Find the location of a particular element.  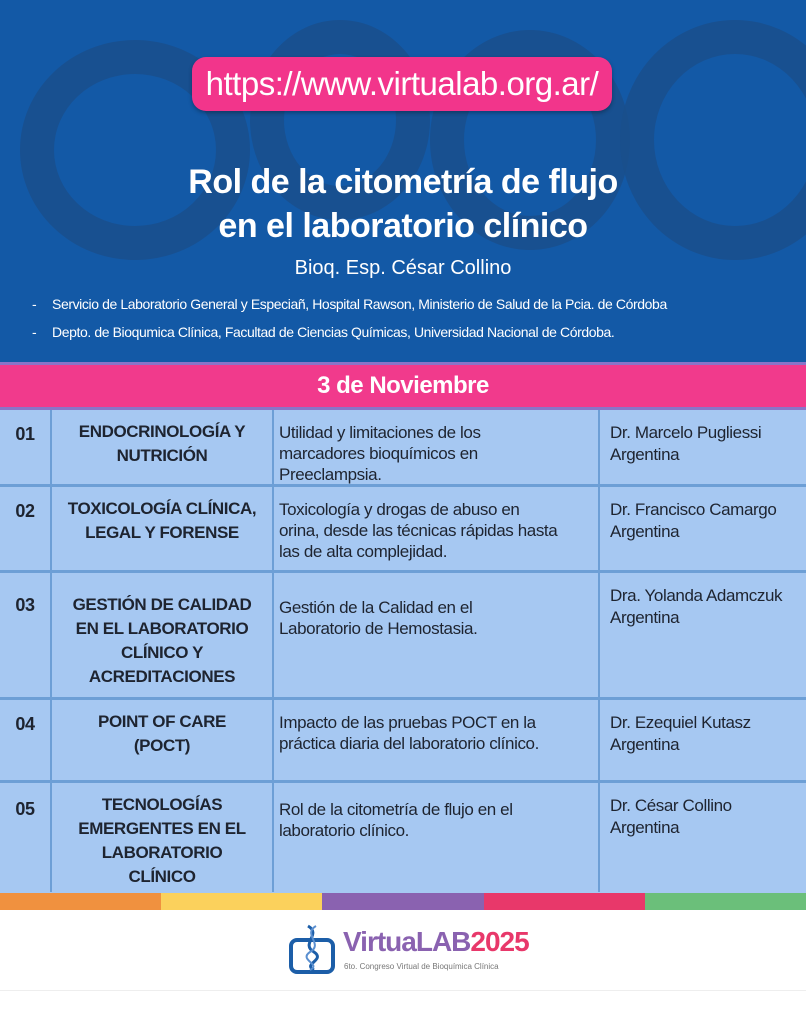

area-line: NUTRICIÓN is located at coordinates (162, 455).